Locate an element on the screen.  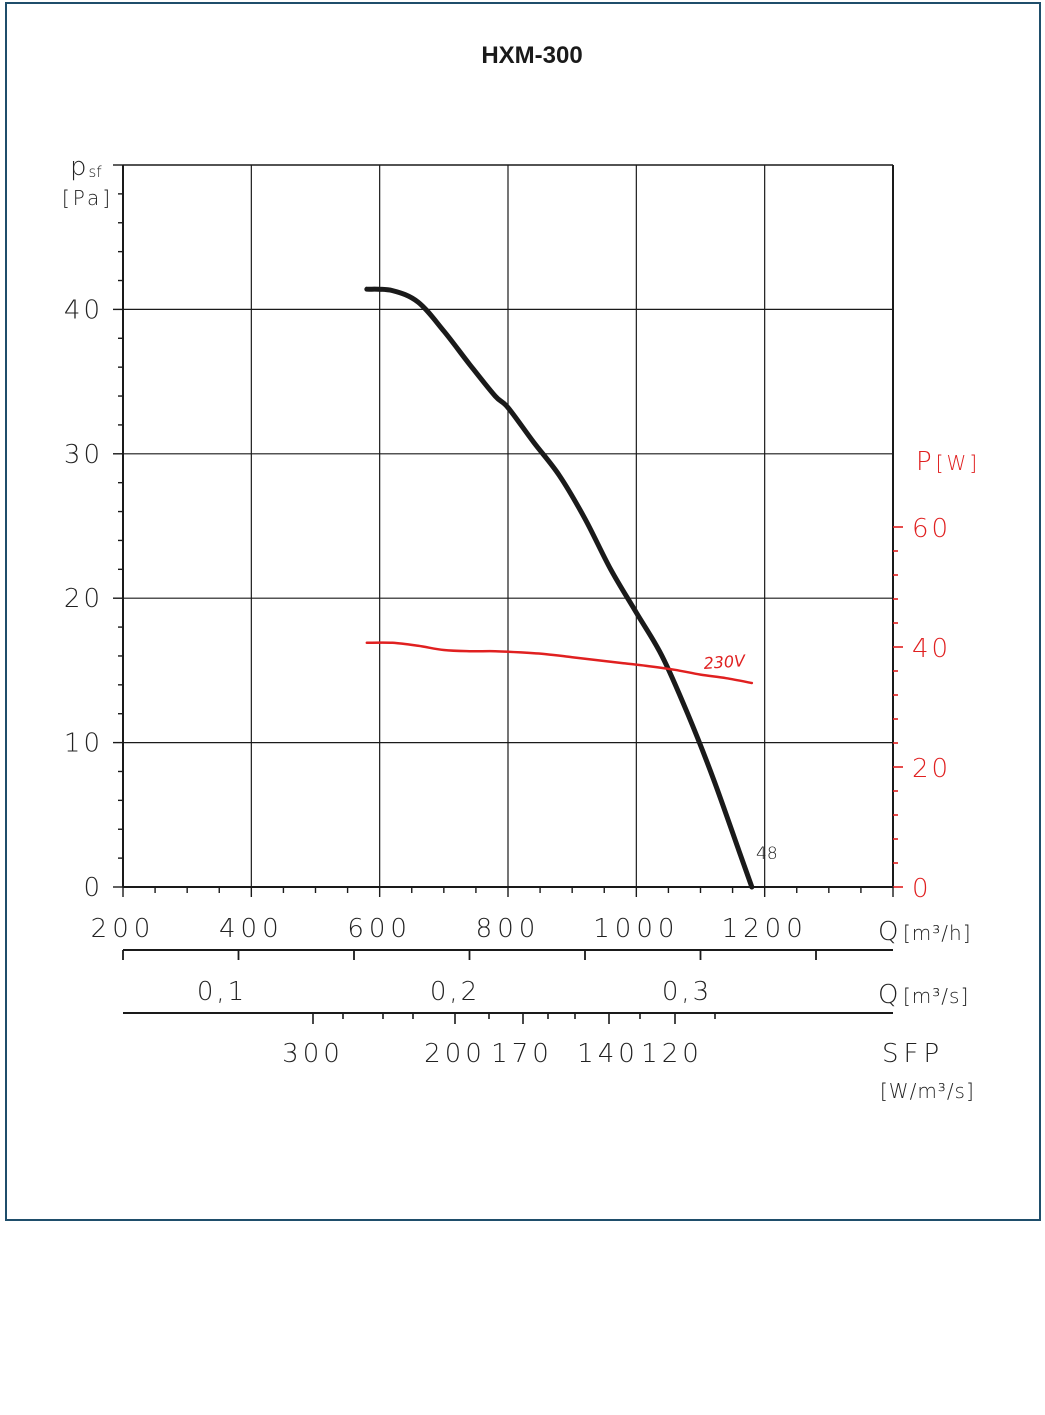
power-curve-label: 230V is located at coordinates (725, 662).